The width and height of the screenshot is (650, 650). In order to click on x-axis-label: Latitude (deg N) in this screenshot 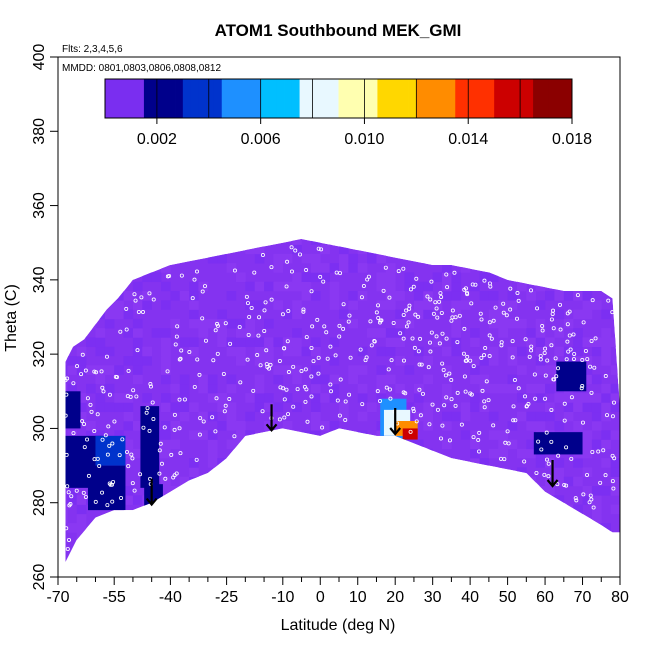, I will do `click(338, 625)`.